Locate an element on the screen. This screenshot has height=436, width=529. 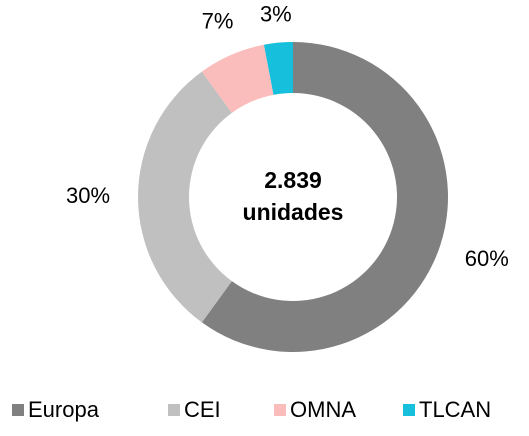
data-label: 60% is located at coordinates (487, 258).